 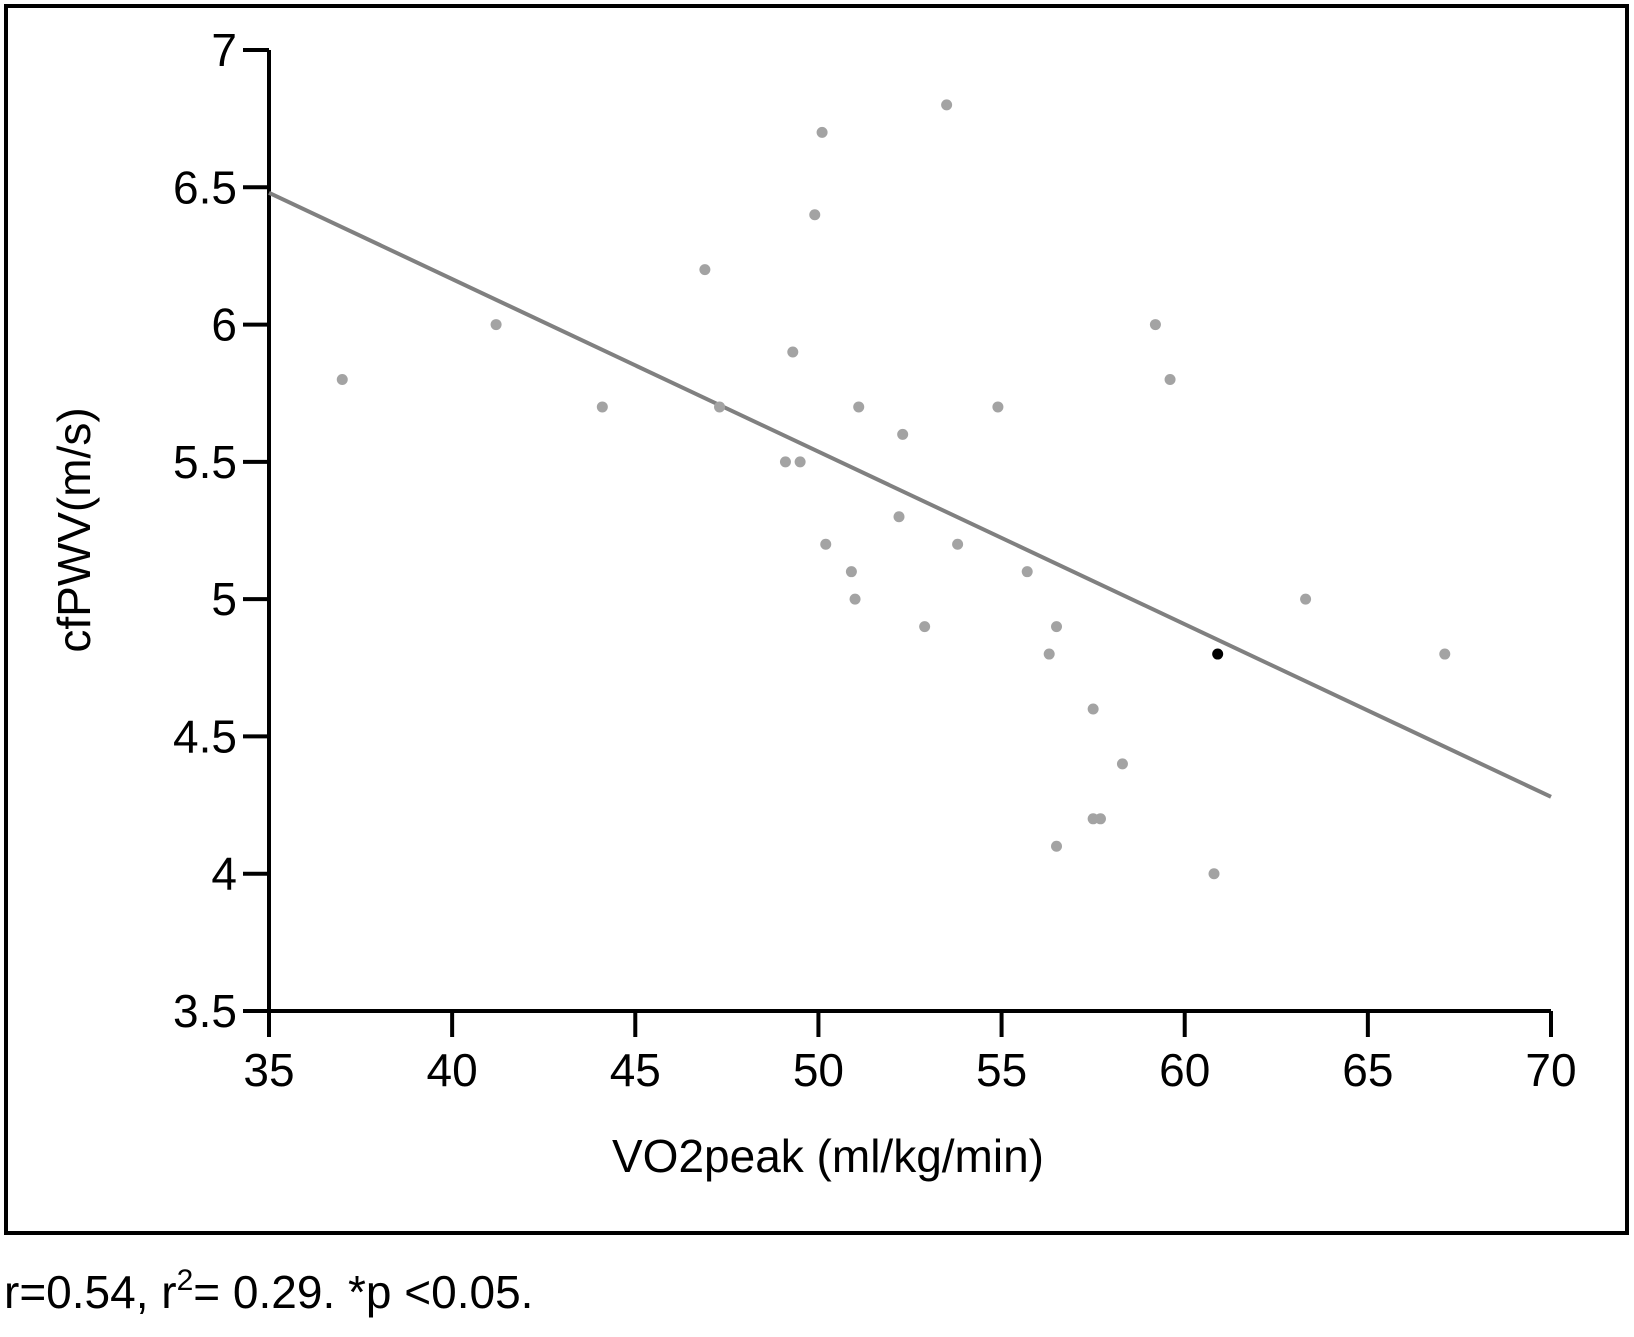 I want to click on x-axis-label: VO2peak (ml/kg/min), so click(x=828, y=1156).